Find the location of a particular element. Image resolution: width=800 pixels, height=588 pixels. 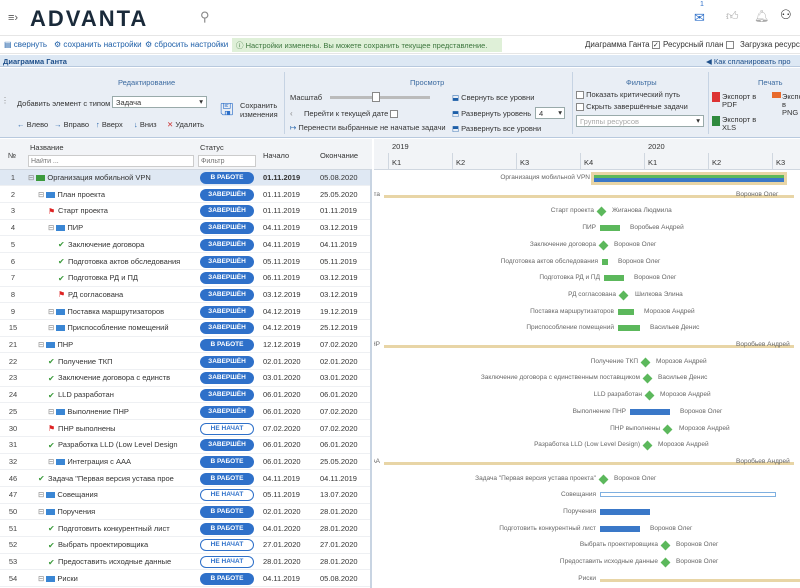

move-selected-button: ↦ Перенести выбранные не начатые задачи is located at coordinates (368, 127).